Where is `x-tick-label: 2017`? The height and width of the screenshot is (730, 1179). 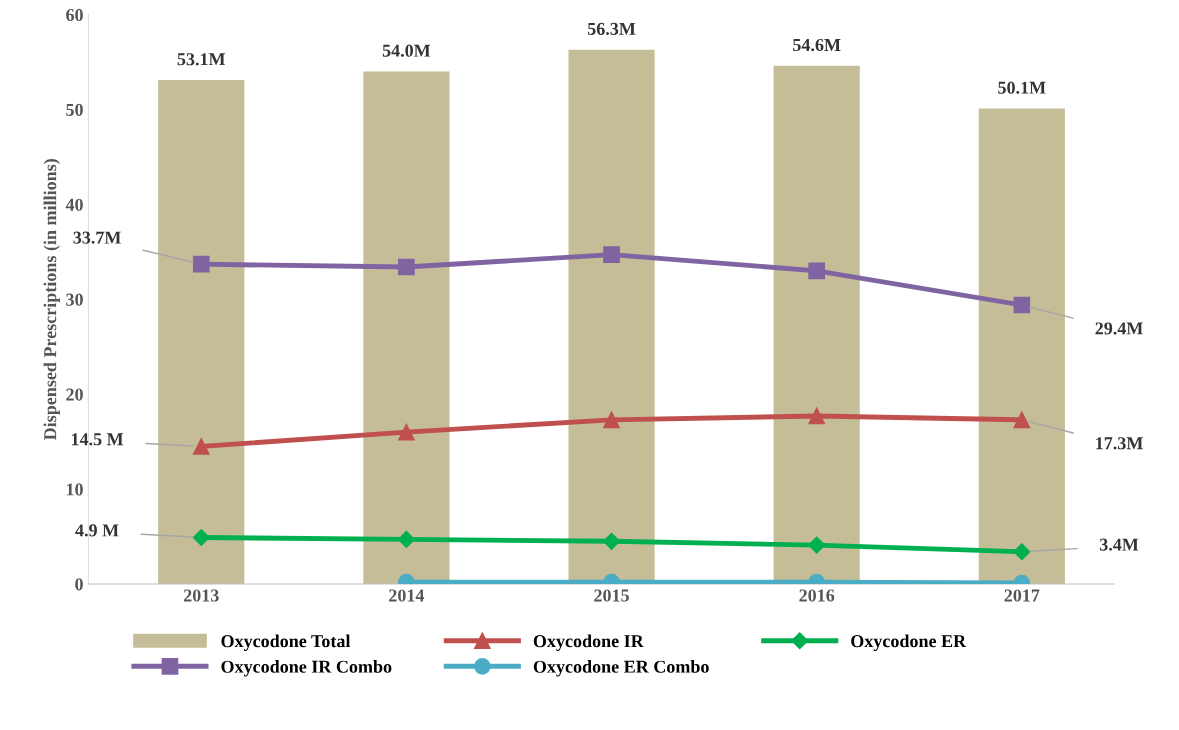
x-tick-label: 2017 is located at coordinates (1022, 595).